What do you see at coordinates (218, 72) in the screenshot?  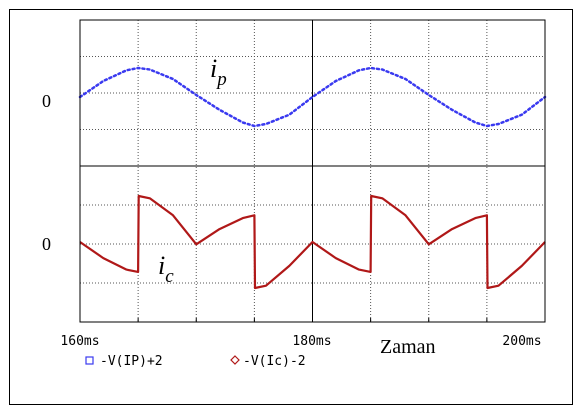 I see `ip-series-label: ip` at bounding box center [218, 72].